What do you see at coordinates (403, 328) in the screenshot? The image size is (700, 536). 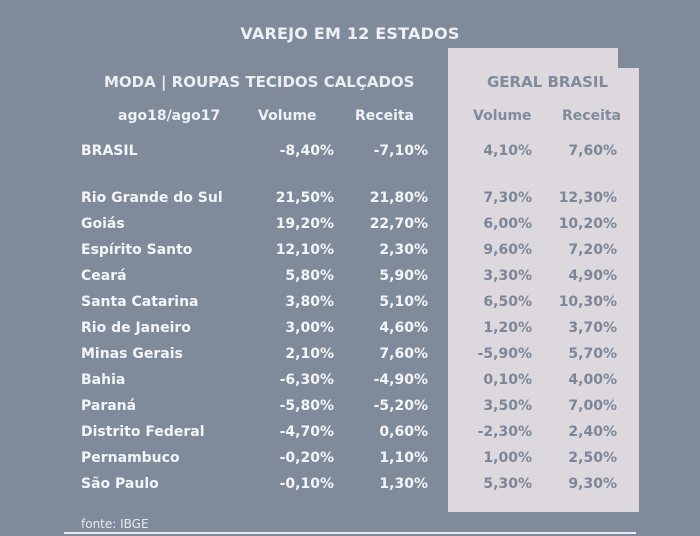 I see `row-value-receita-moda: 4,60%` at bounding box center [403, 328].